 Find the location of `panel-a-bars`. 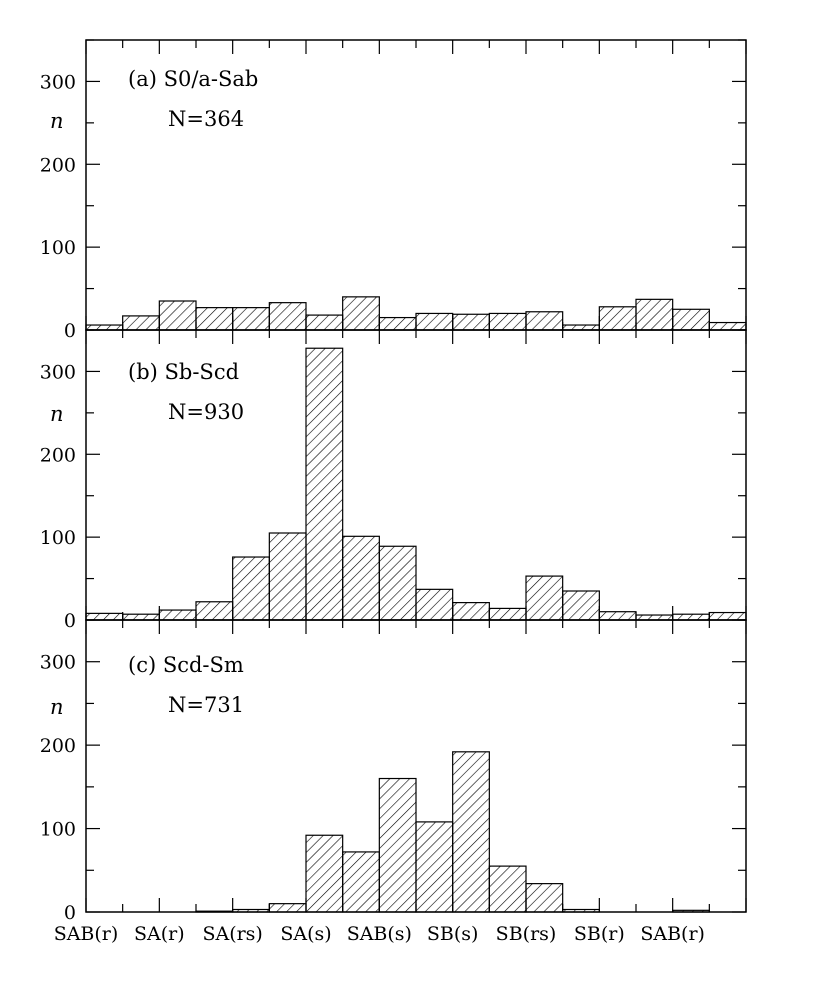

panel-a-bars is located at coordinates (416, 313).